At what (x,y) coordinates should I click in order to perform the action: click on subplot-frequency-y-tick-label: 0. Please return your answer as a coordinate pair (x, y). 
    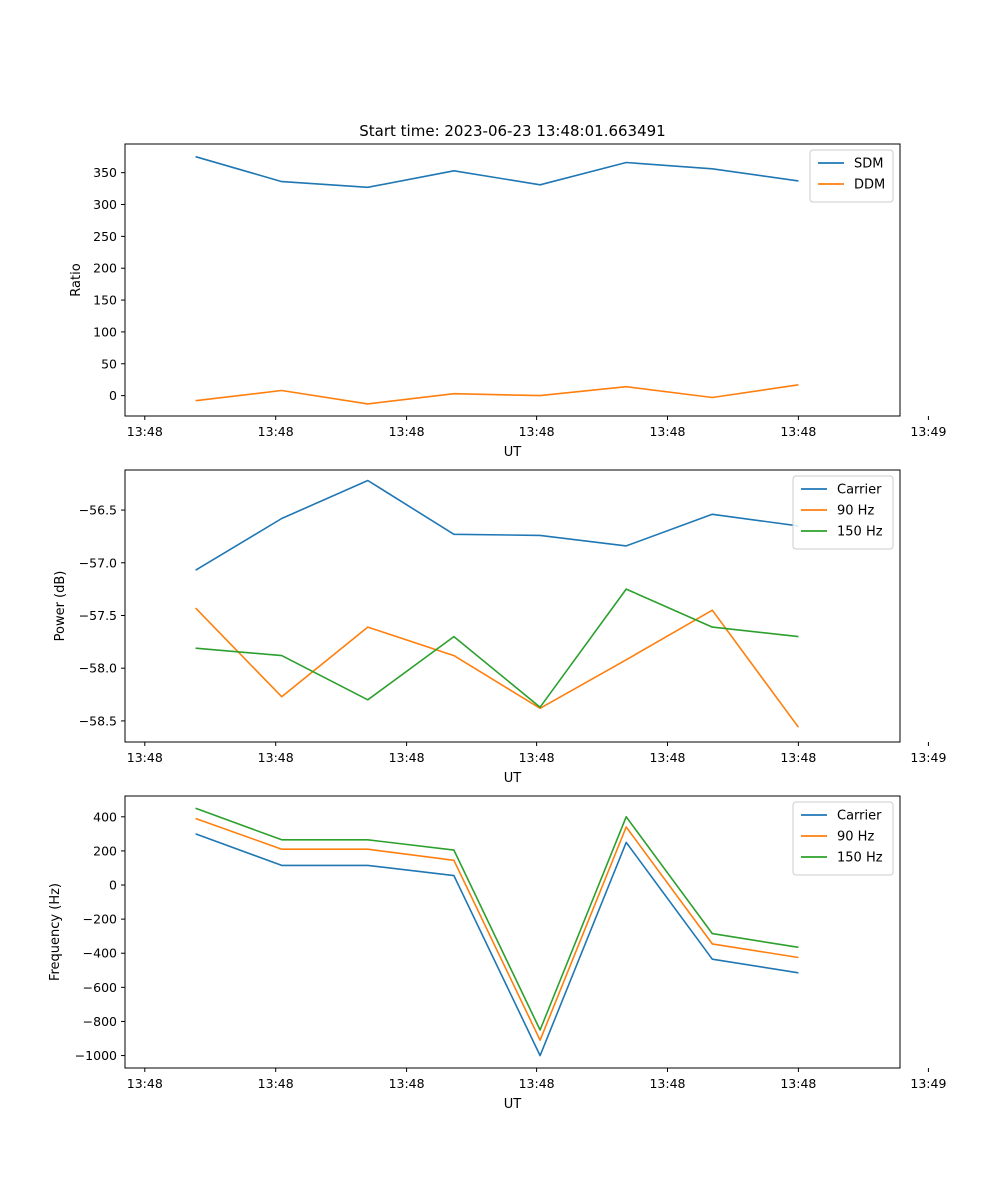
    Looking at the image, I should click on (113, 885).